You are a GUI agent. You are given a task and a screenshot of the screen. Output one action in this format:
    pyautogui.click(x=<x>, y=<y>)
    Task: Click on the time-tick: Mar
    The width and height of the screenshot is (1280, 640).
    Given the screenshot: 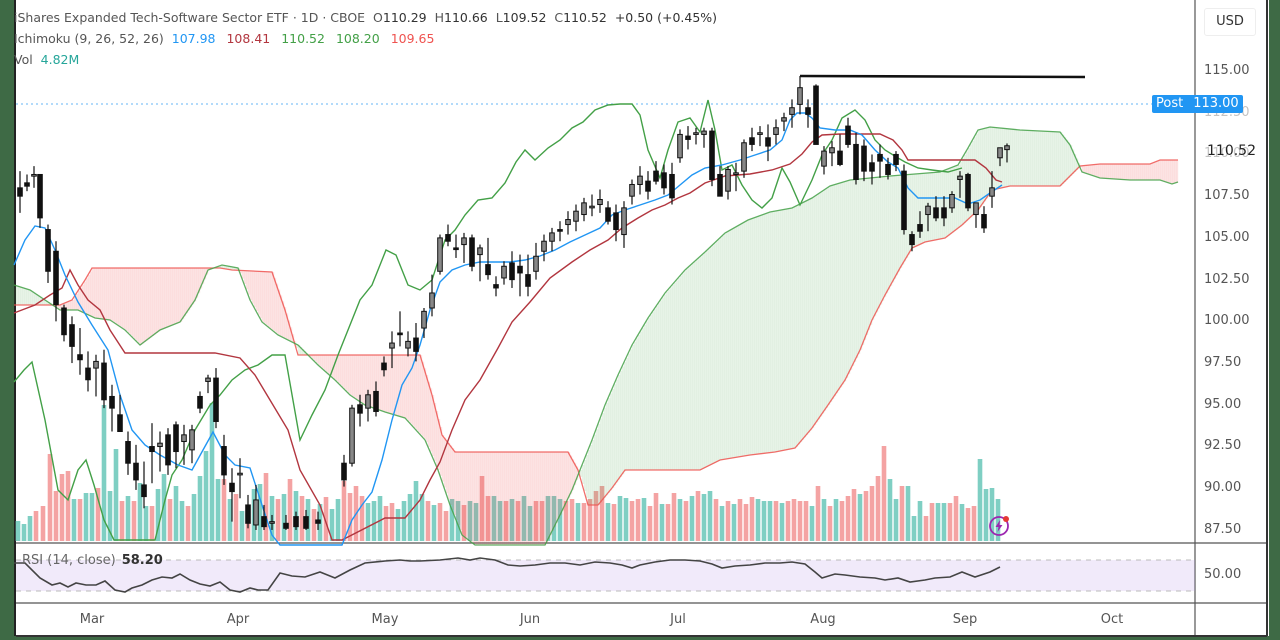 What is the action you would take?
    pyautogui.click(x=92, y=619)
    